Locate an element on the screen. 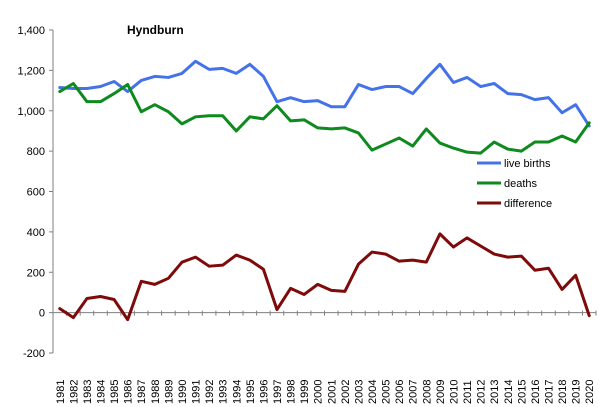  legend-label: live births is located at coordinates (527, 164).